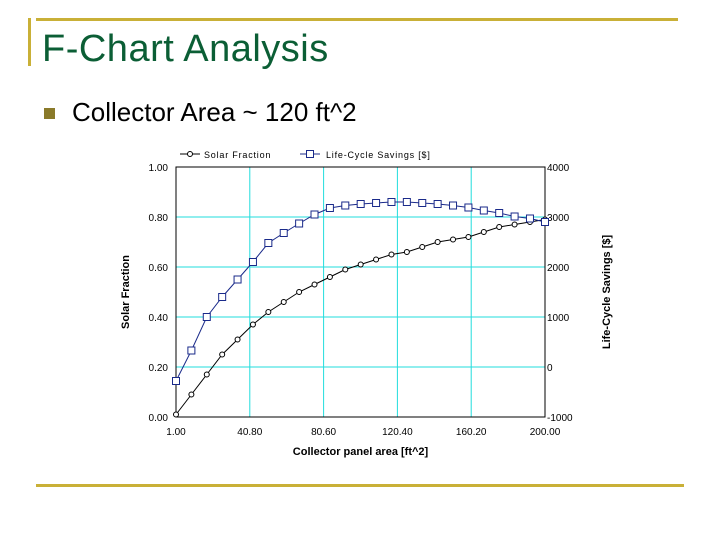 This screenshot has width=720, height=540. Describe the element at coordinates (49, 113) in the screenshot. I see `bullet-marker` at that location.